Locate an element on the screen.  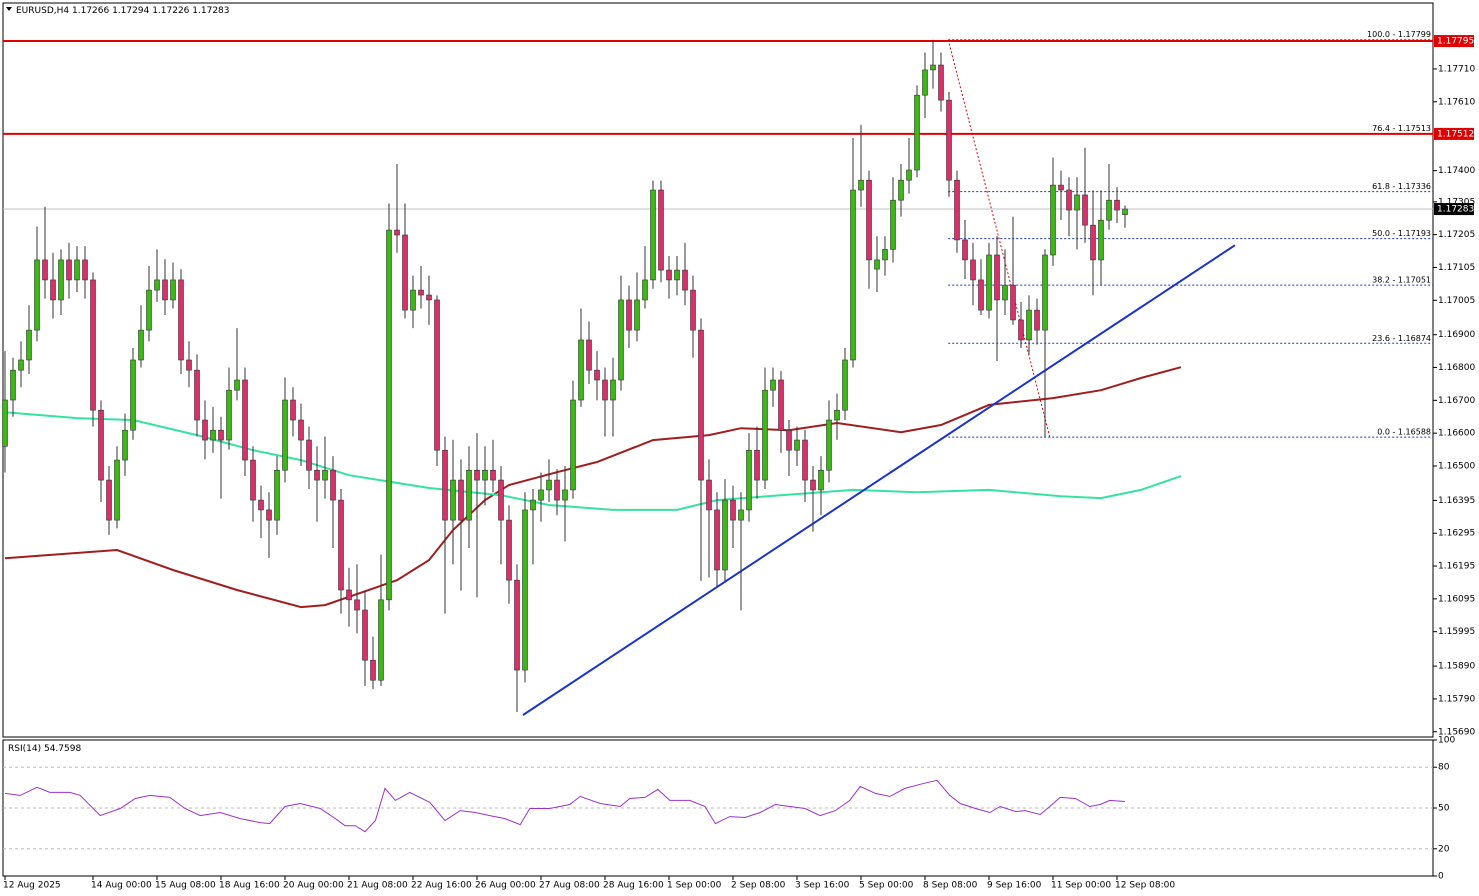
rsi-value: 54.7598 is located at coordinates (62, 749).